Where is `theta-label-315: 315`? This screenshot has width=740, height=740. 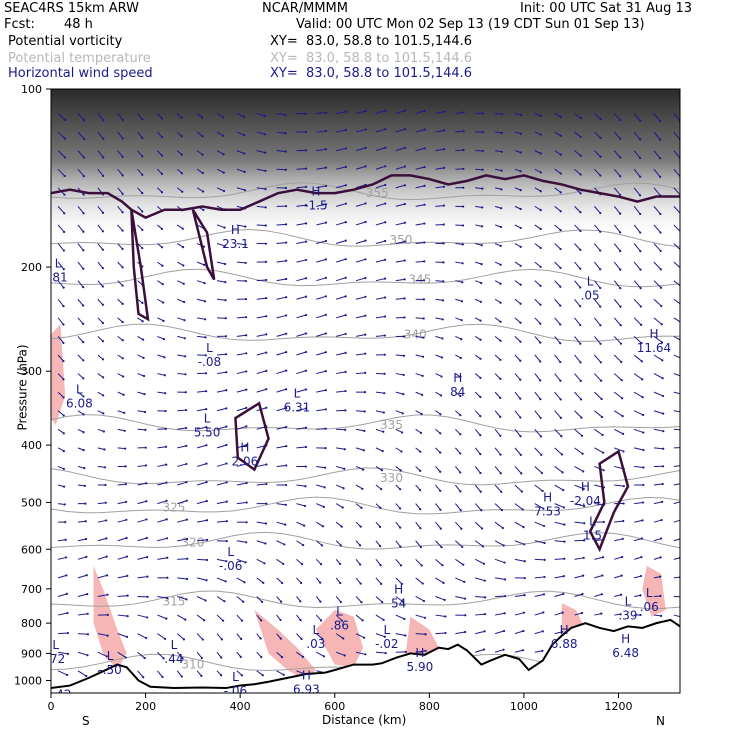 theta-label-315: 315 is located at coordinates (174, 601).